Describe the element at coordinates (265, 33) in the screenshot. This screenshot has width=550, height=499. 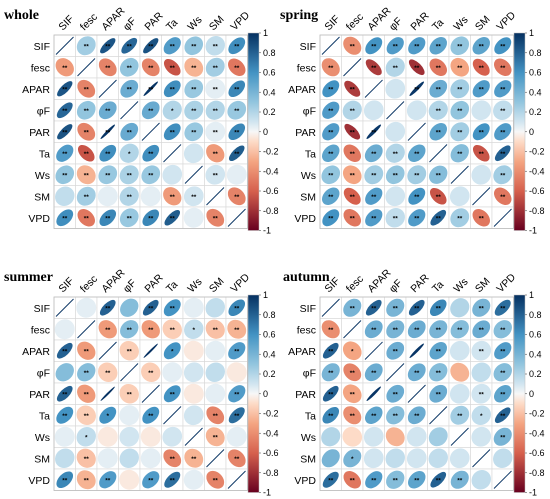
I see `colorbar-tick-label: 1` at that location.